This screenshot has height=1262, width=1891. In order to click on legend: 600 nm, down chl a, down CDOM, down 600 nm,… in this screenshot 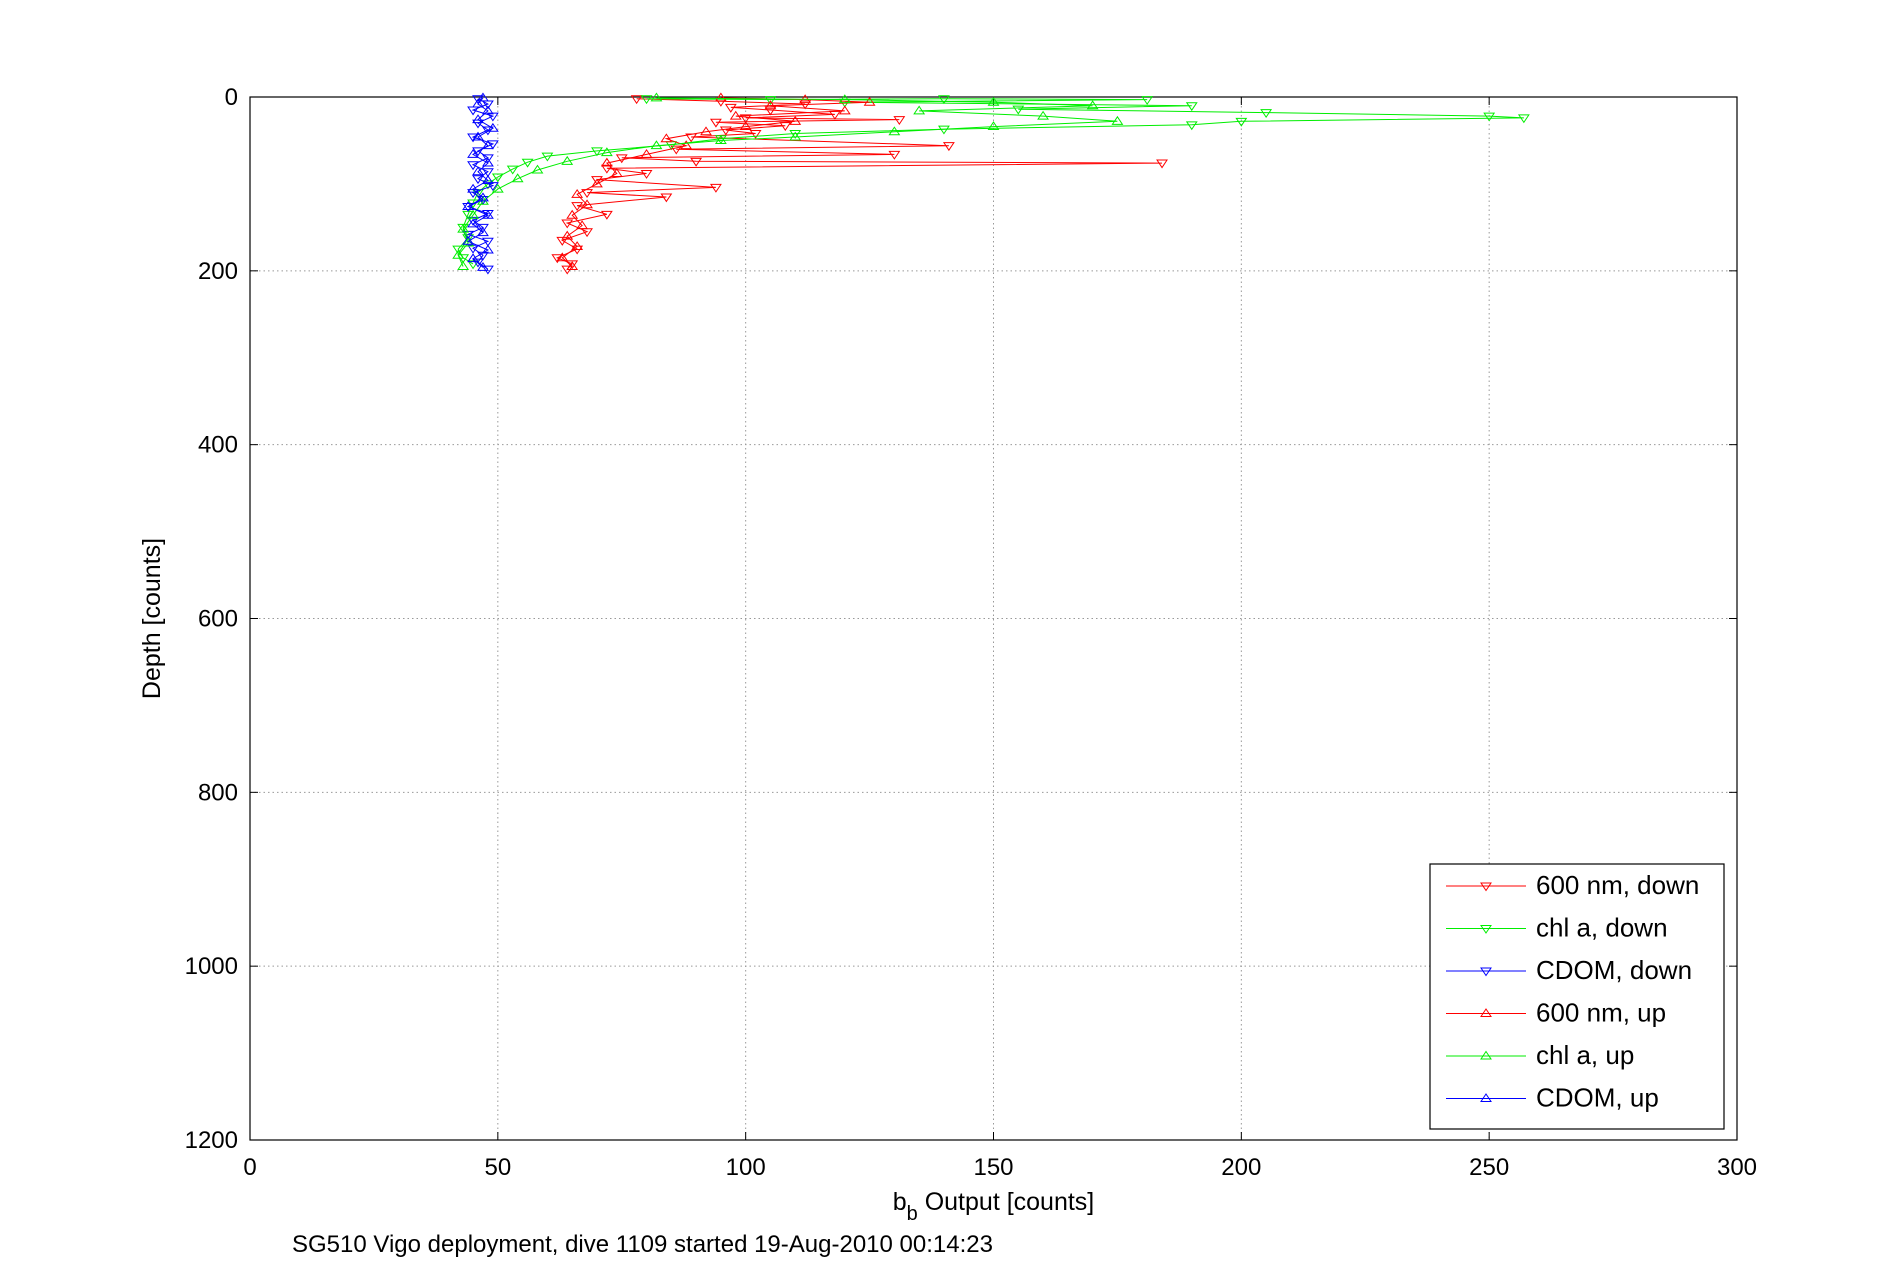, I will do `click(1577, 996)`.